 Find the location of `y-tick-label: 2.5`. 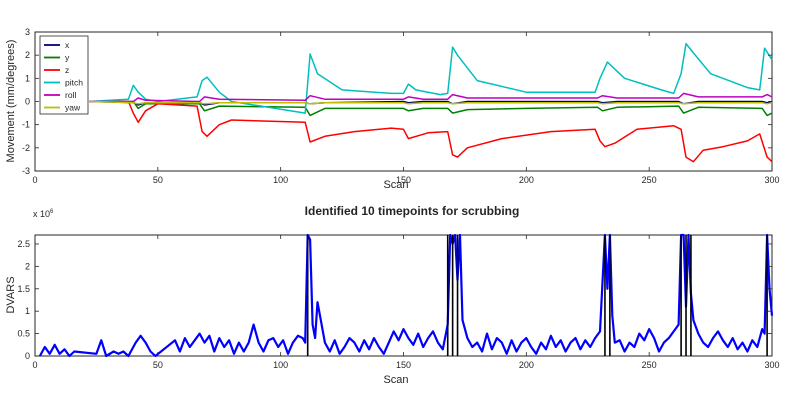

y-tick-label: 2.5 is located at coordinates (23, 244).